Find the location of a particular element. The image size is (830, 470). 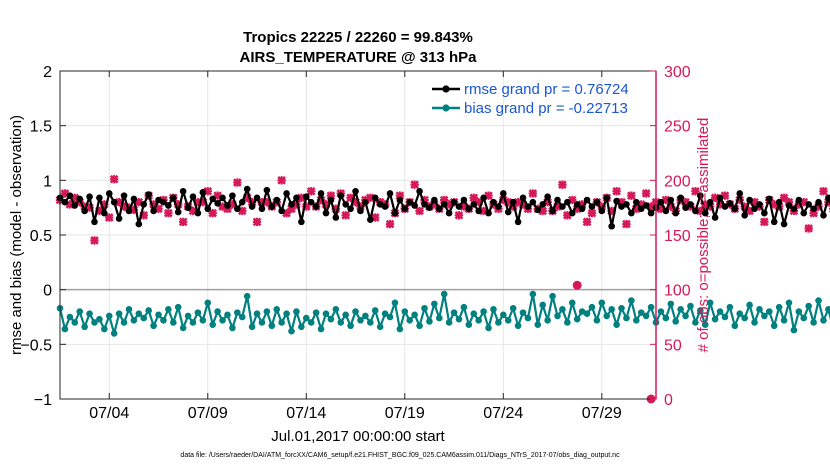

rmse-series-layer is located at coordinates (443, 207).